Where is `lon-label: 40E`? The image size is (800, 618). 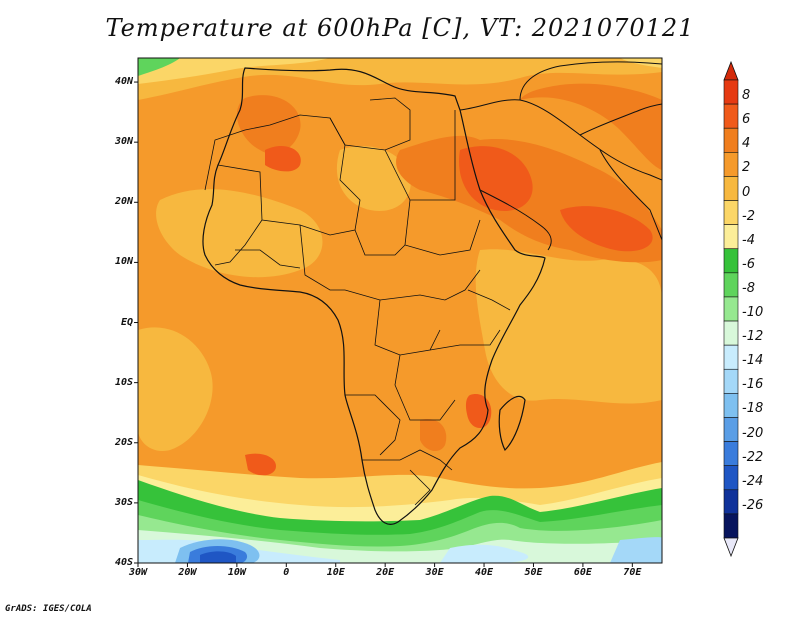 lon-label: 40E is located at coordinates (484, 572).